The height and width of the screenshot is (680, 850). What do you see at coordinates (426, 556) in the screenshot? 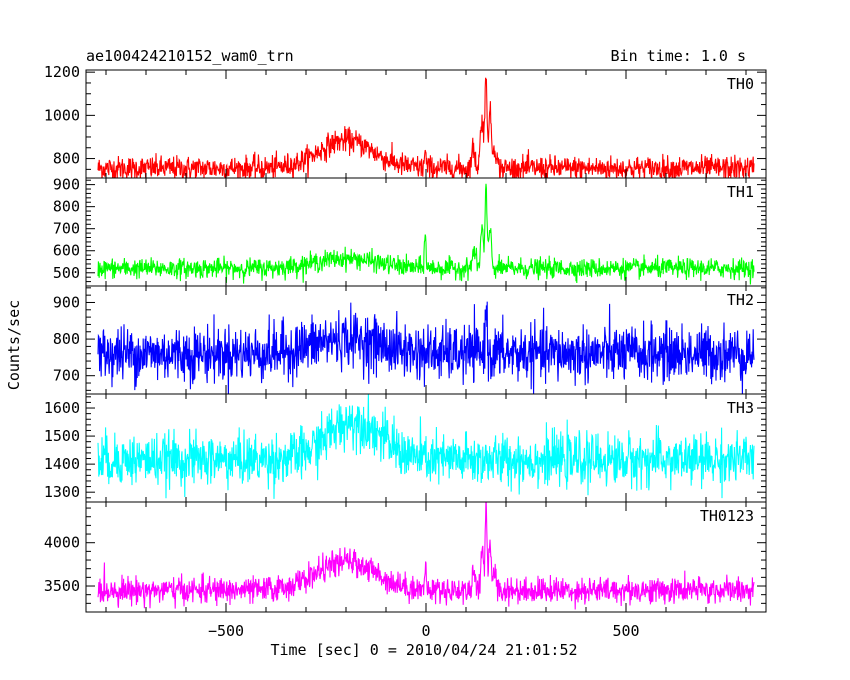
I see `series-th0123-line` at bounding box center [426, 556].